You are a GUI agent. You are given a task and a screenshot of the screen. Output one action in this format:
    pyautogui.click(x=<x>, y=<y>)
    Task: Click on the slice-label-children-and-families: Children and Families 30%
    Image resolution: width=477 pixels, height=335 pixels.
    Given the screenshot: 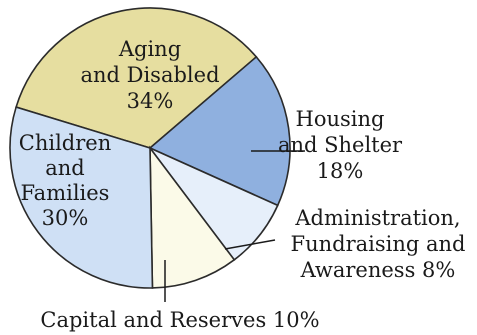 What is the action you would take?
    pyautogui.click(x=65, y=180)
    